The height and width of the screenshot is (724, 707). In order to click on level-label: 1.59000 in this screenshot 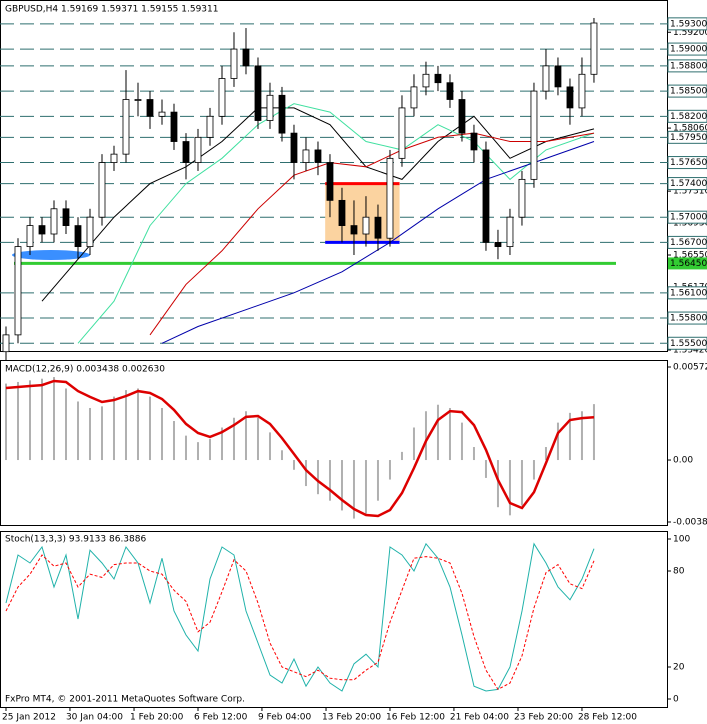, I will do `click(688, 50)`.